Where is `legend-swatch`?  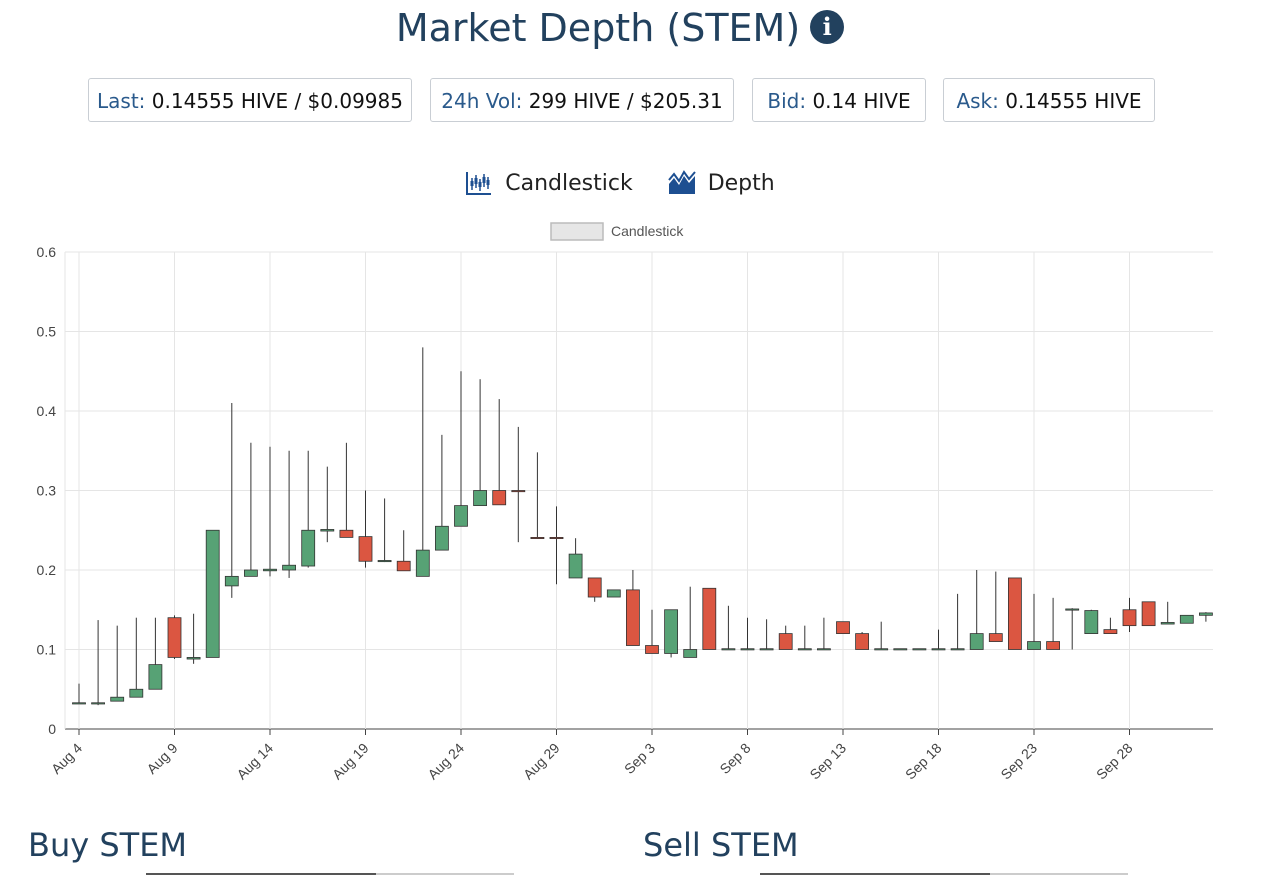 legend-swatch is located at coordinates (577, 231).